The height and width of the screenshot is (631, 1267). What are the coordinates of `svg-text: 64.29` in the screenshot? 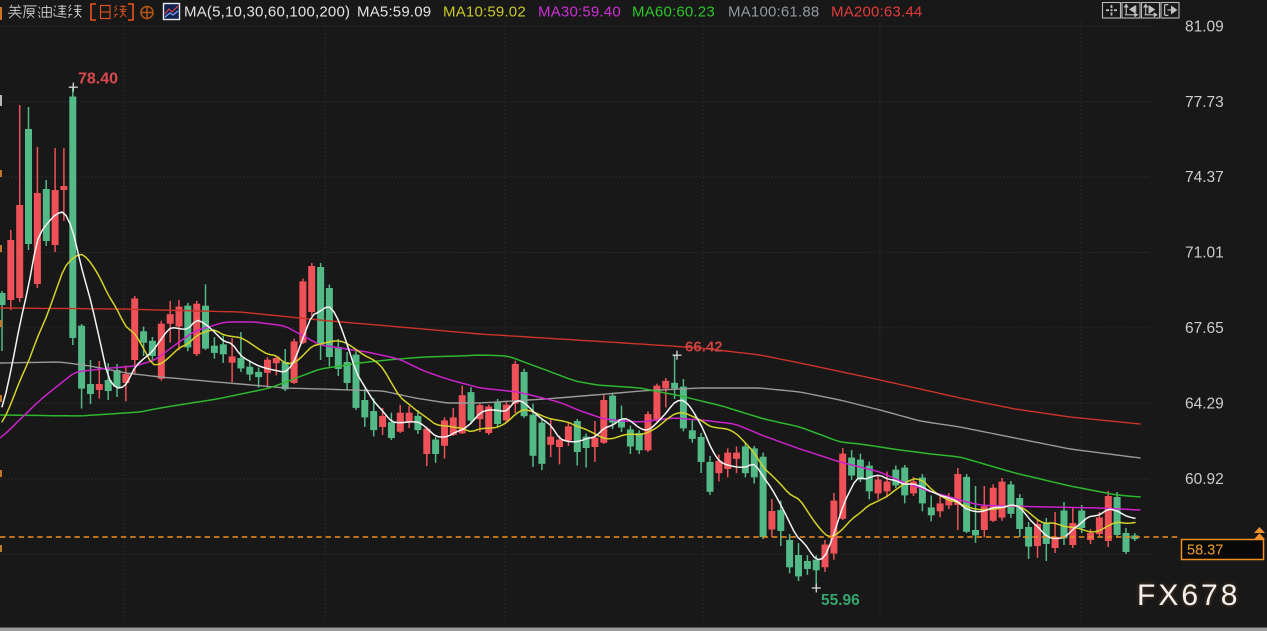 It's located at (1204, 404).